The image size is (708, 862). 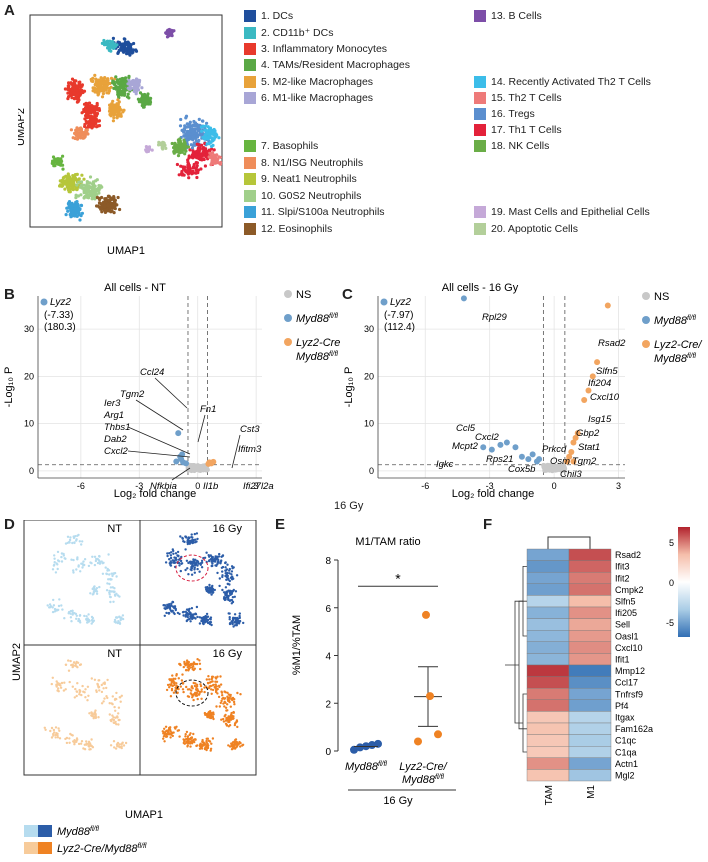 What do you see at coordinates (561, 470) in the screenshot?
I see `ns-point` at bounding box center [561, 470].